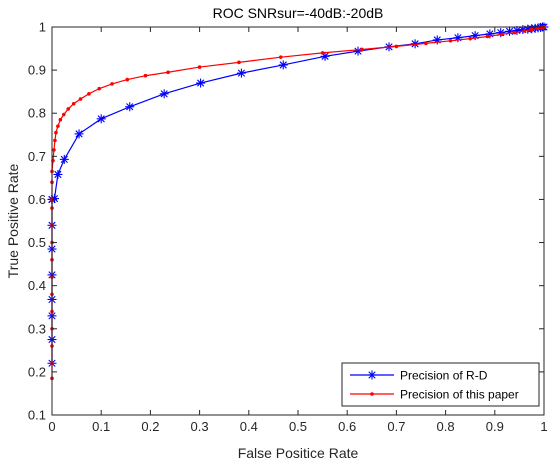 Image resolution: width=550 pixels, height=467 pixels. Describe the element at coordinates (459, 395) in the screenshot. I see `legend-label: Precision of this paper` at that location.